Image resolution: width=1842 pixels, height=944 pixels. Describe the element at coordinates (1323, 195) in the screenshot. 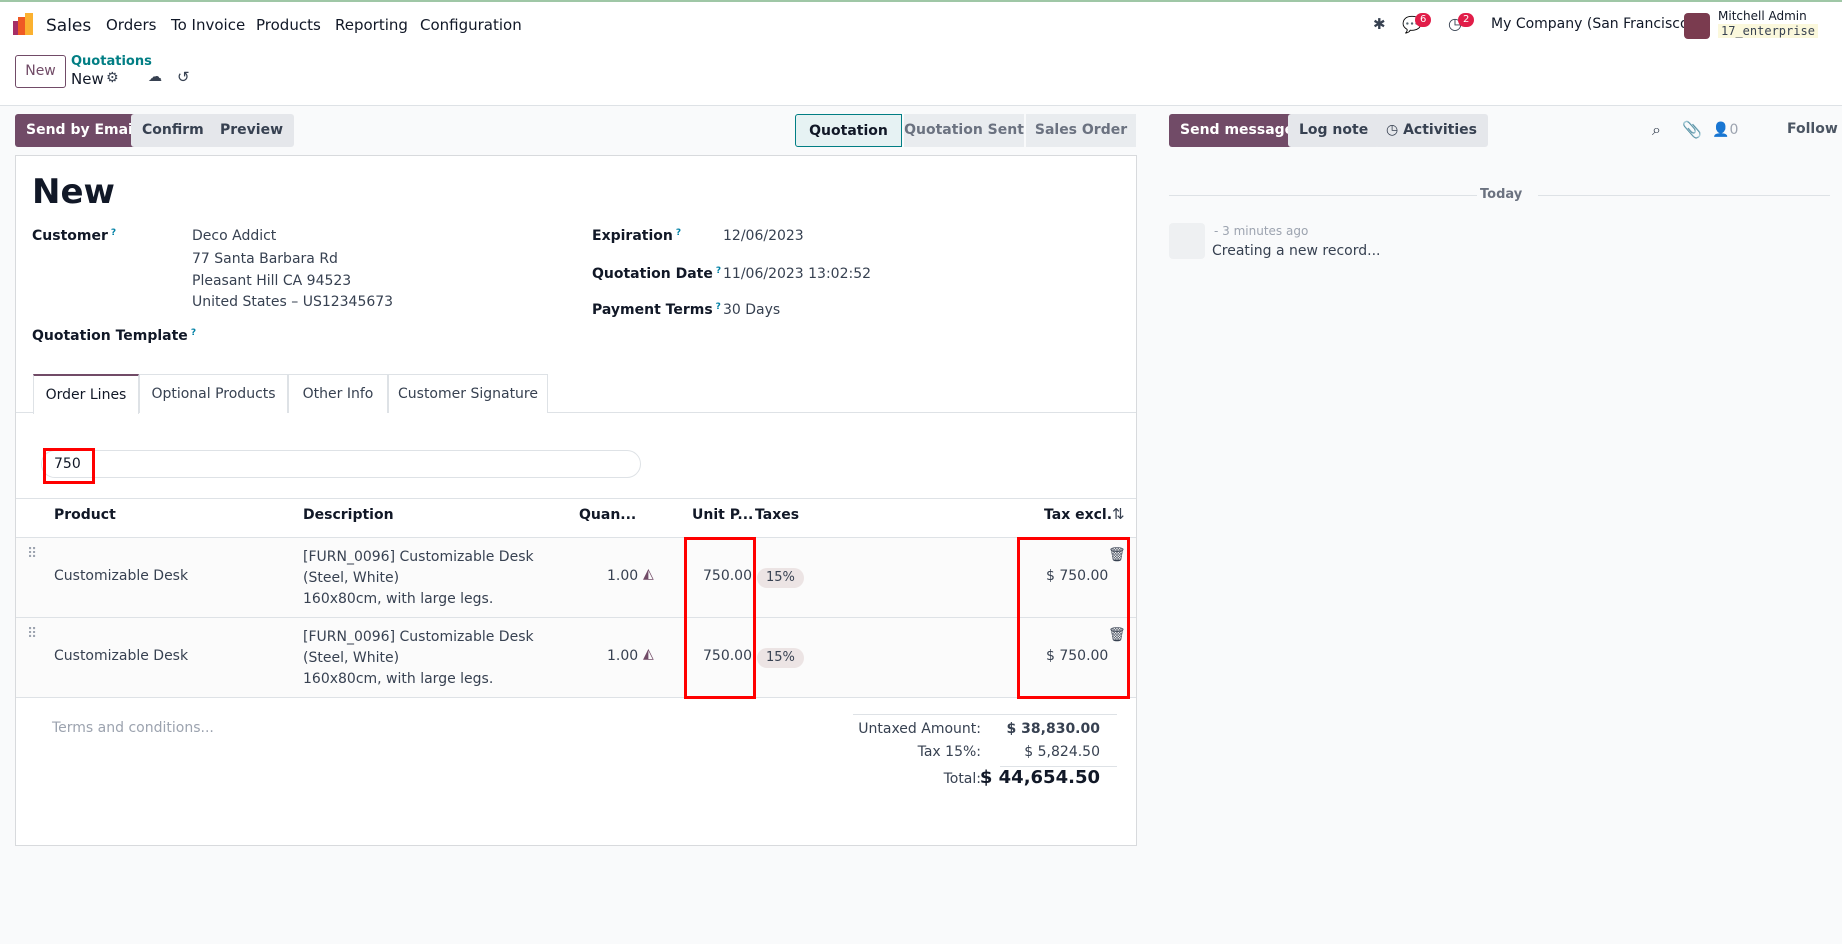

I see `separator-line` at that location.